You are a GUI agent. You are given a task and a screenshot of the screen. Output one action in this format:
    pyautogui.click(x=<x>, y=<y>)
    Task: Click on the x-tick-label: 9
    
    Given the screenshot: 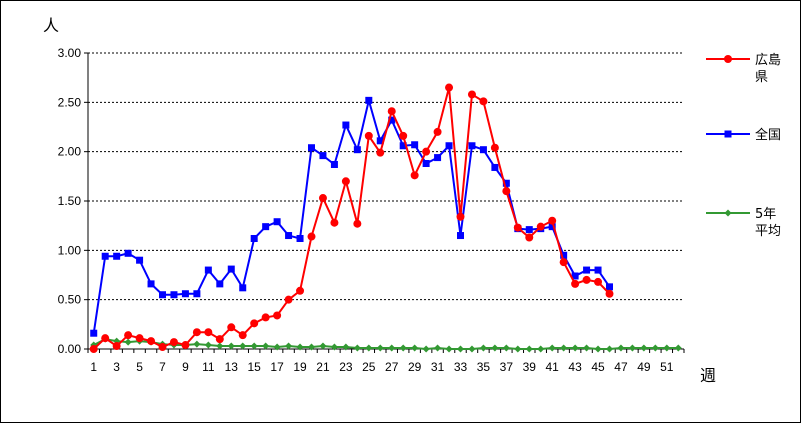 What is the action you would take?
    pyautogui.click(x=185, y=367)
    